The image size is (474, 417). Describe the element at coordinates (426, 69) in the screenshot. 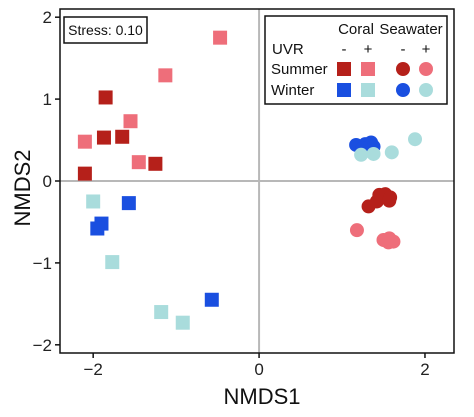

I see `legend-swatch-seawater-summer-plus` at that location.